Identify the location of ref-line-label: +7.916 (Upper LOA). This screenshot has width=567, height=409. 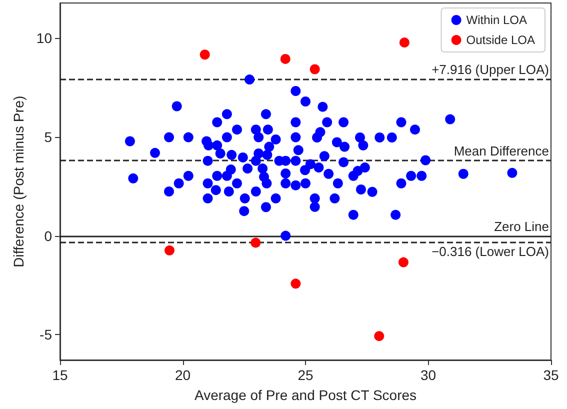
(490, 70).